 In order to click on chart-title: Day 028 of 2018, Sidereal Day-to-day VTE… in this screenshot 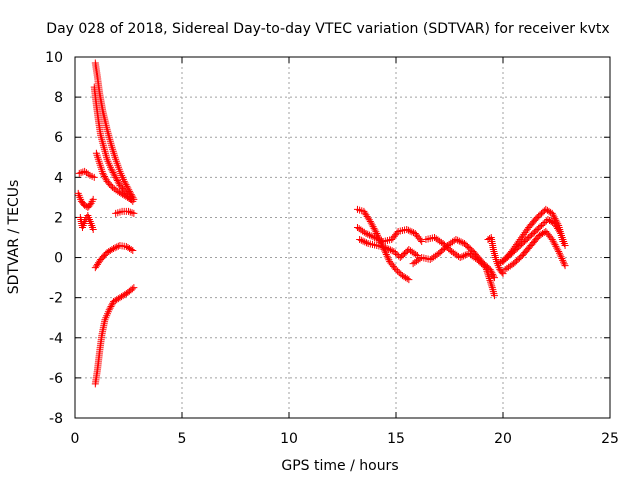, I will do `click(327, 29)`.